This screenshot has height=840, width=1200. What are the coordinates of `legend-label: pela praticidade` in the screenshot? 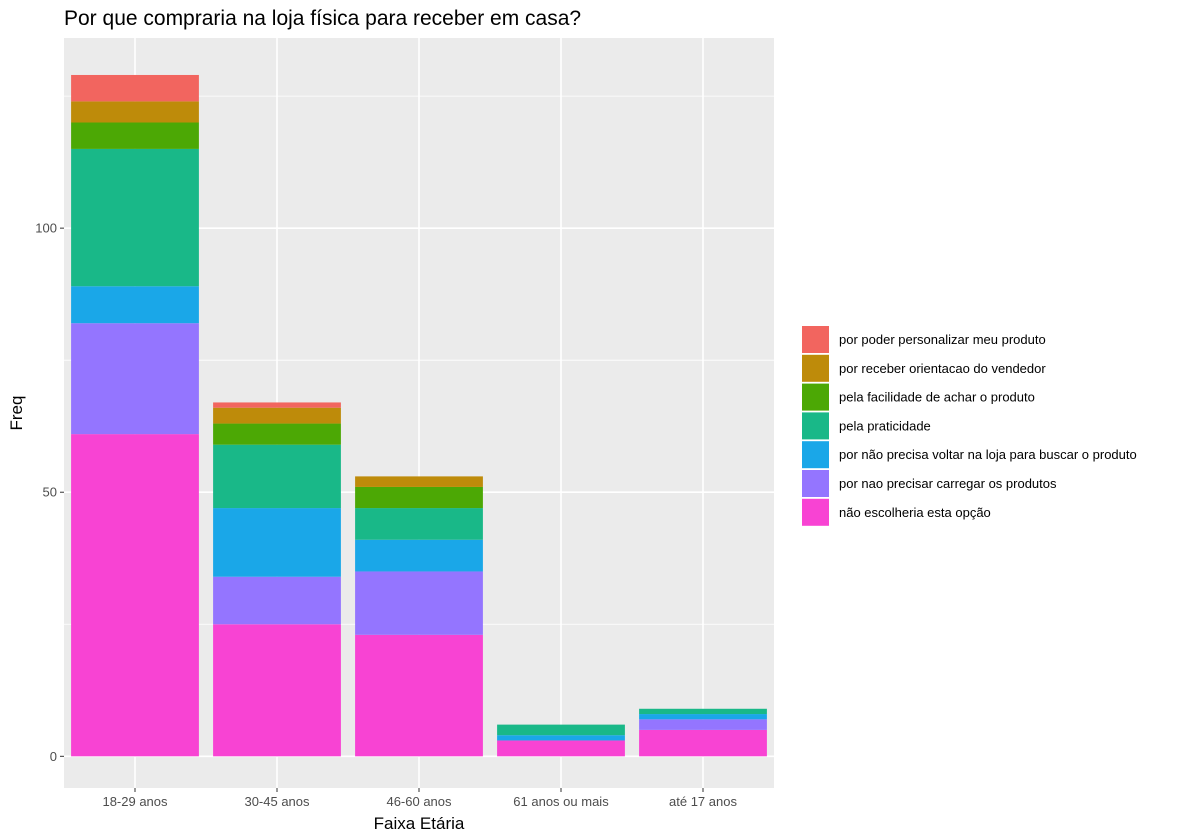 It's located at (885, 425).